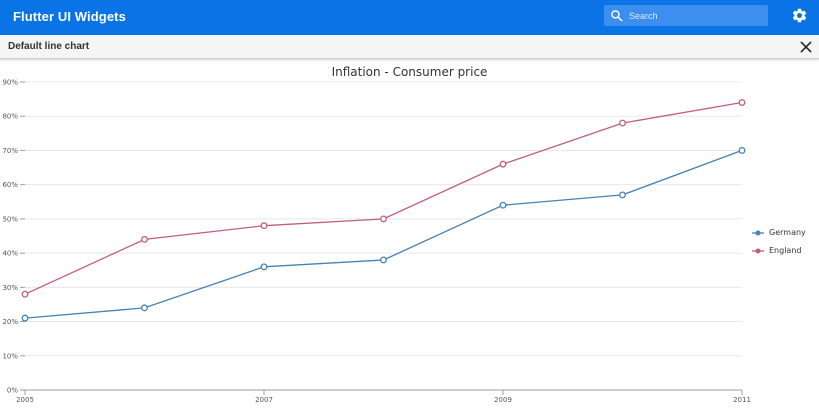 Image resolution: width=819 pixels, height=410 pixels. I want to click on legend-label: Germany, so click(787, 232).